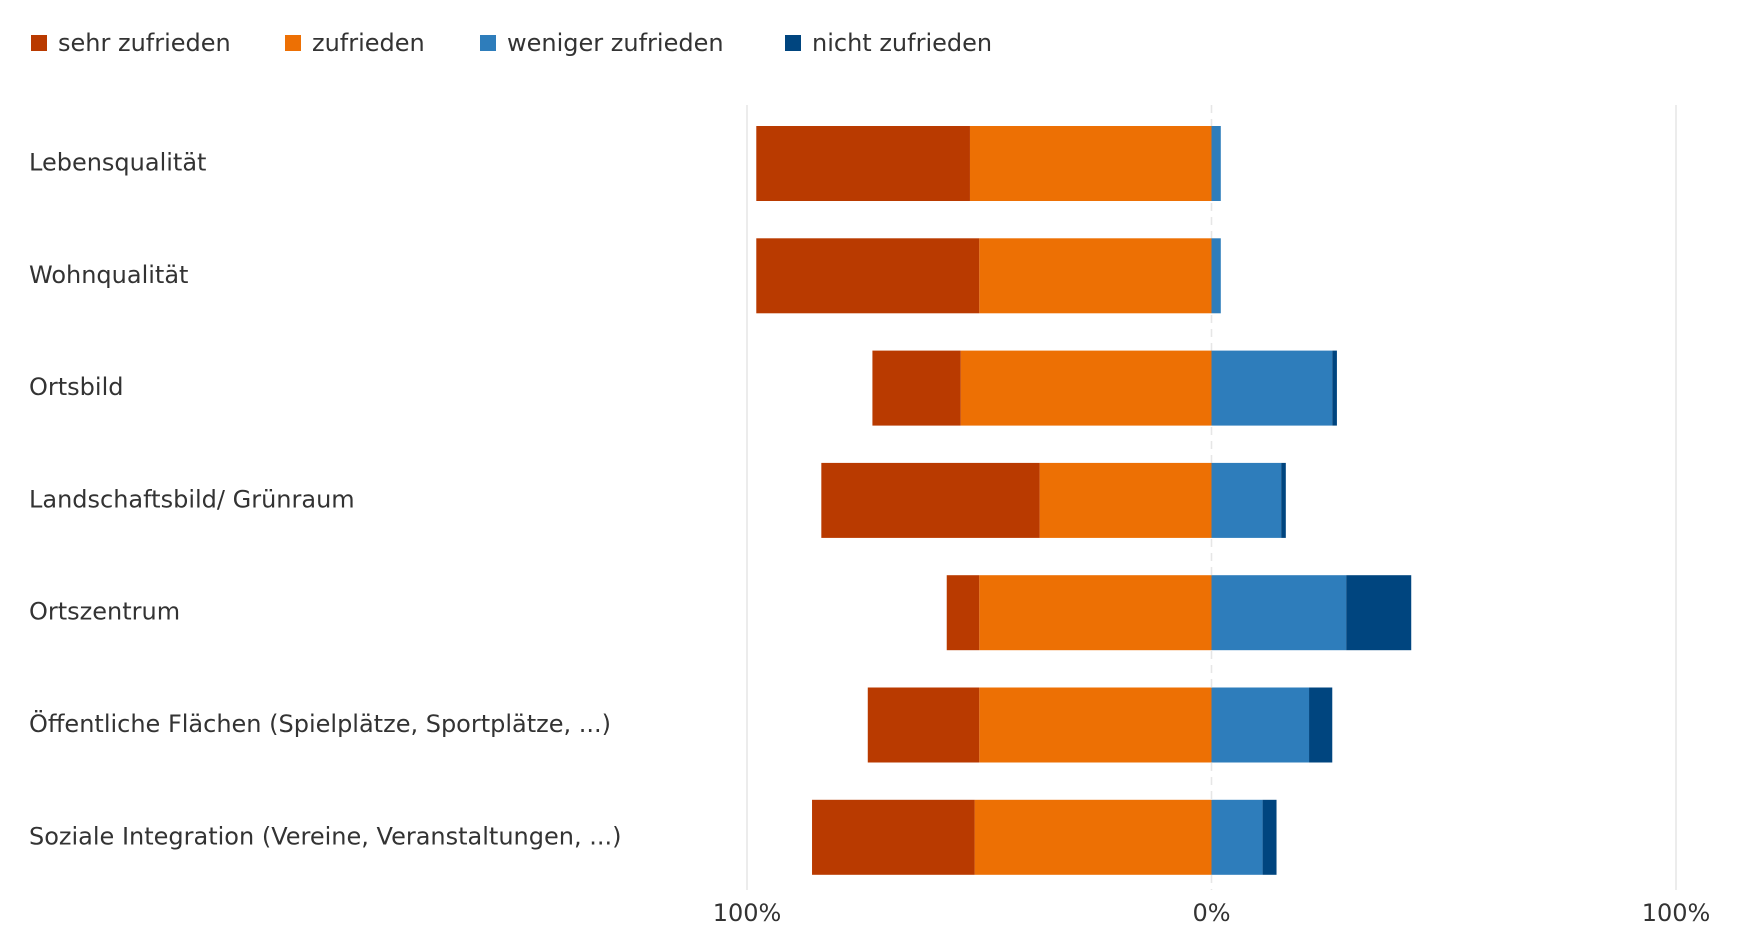  What do you see at coordinates (76, 387) in the screenshot?
I see `category-label: Ortsbild` at bounding box center [76, 387].